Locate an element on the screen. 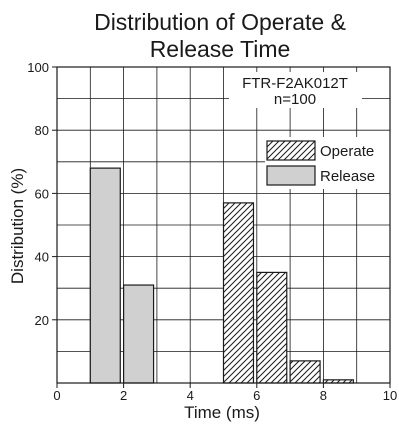  annotation-box: FTR-F2AK012T n=100 is located at coordinates (295, 90).